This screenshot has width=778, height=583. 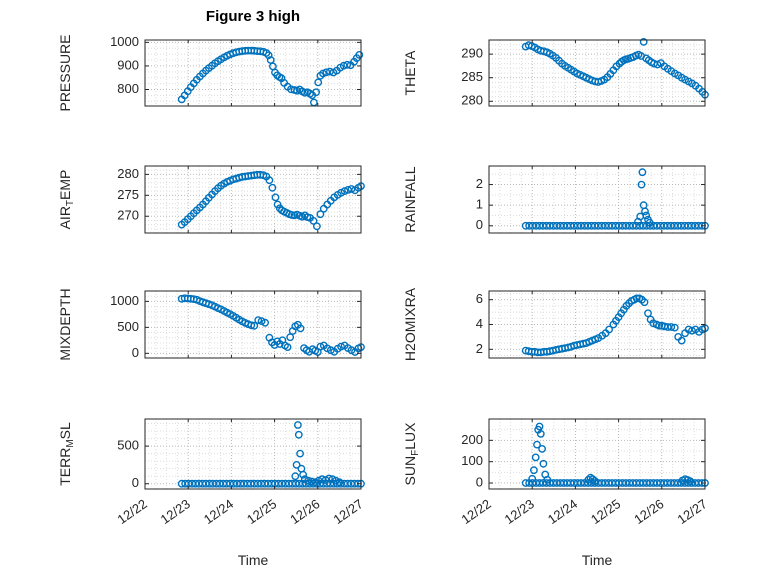 I want to click on y-tick-label: 200, so click(x=472, y=439).